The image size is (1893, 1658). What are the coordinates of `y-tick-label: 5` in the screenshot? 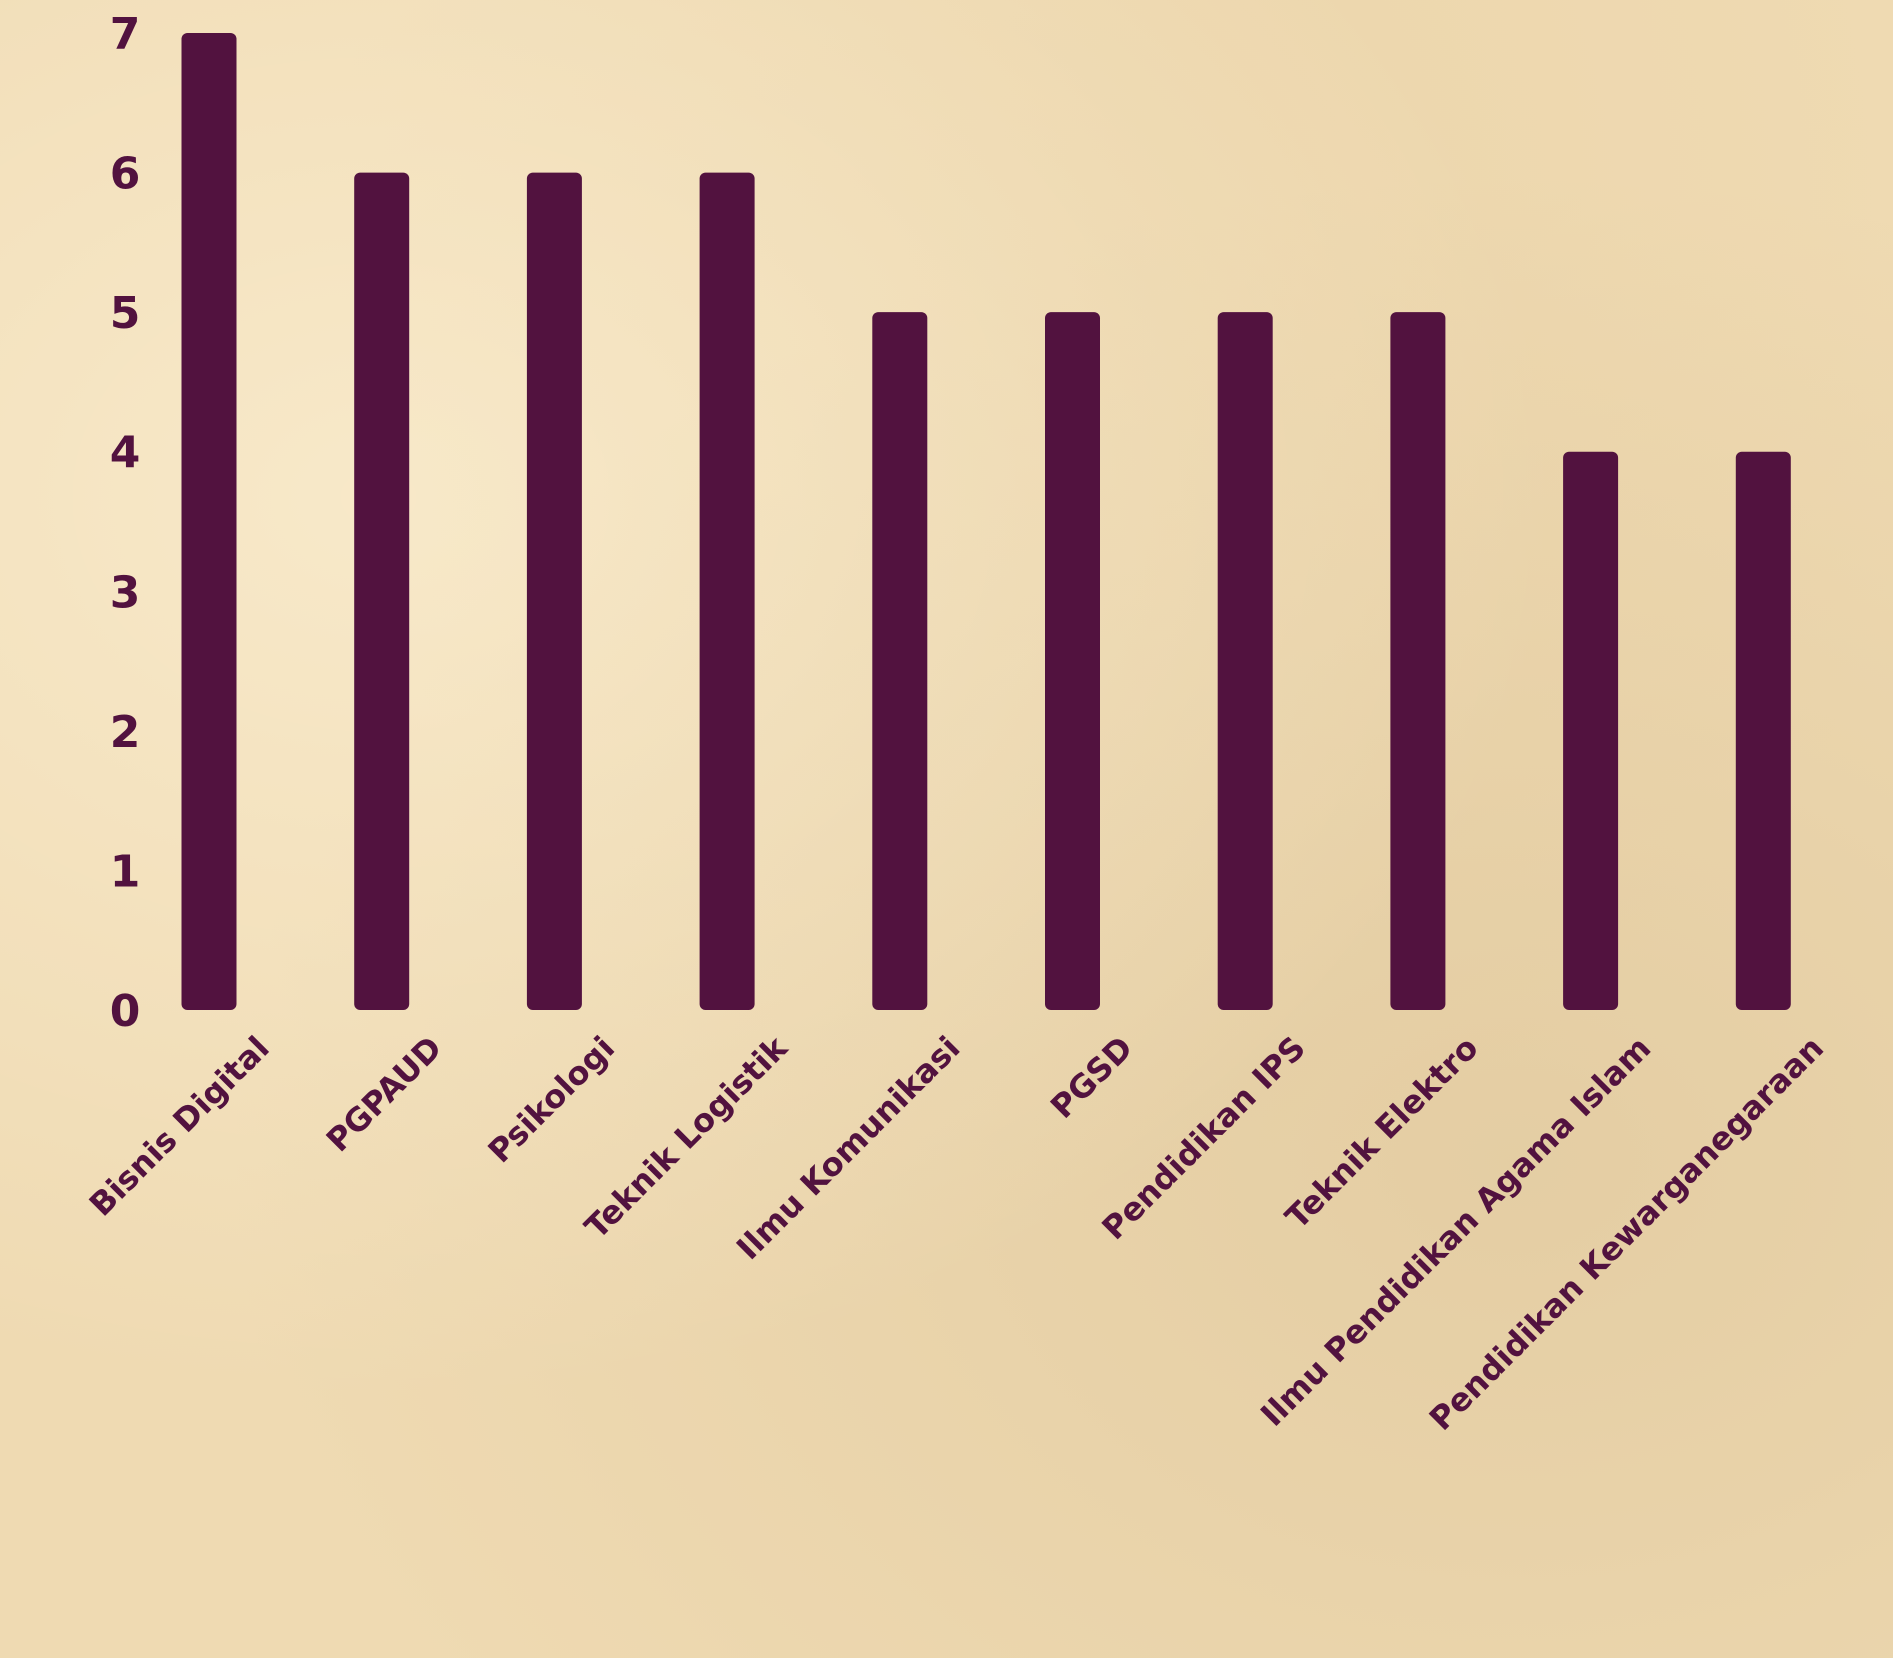 It's located at (125, 313).